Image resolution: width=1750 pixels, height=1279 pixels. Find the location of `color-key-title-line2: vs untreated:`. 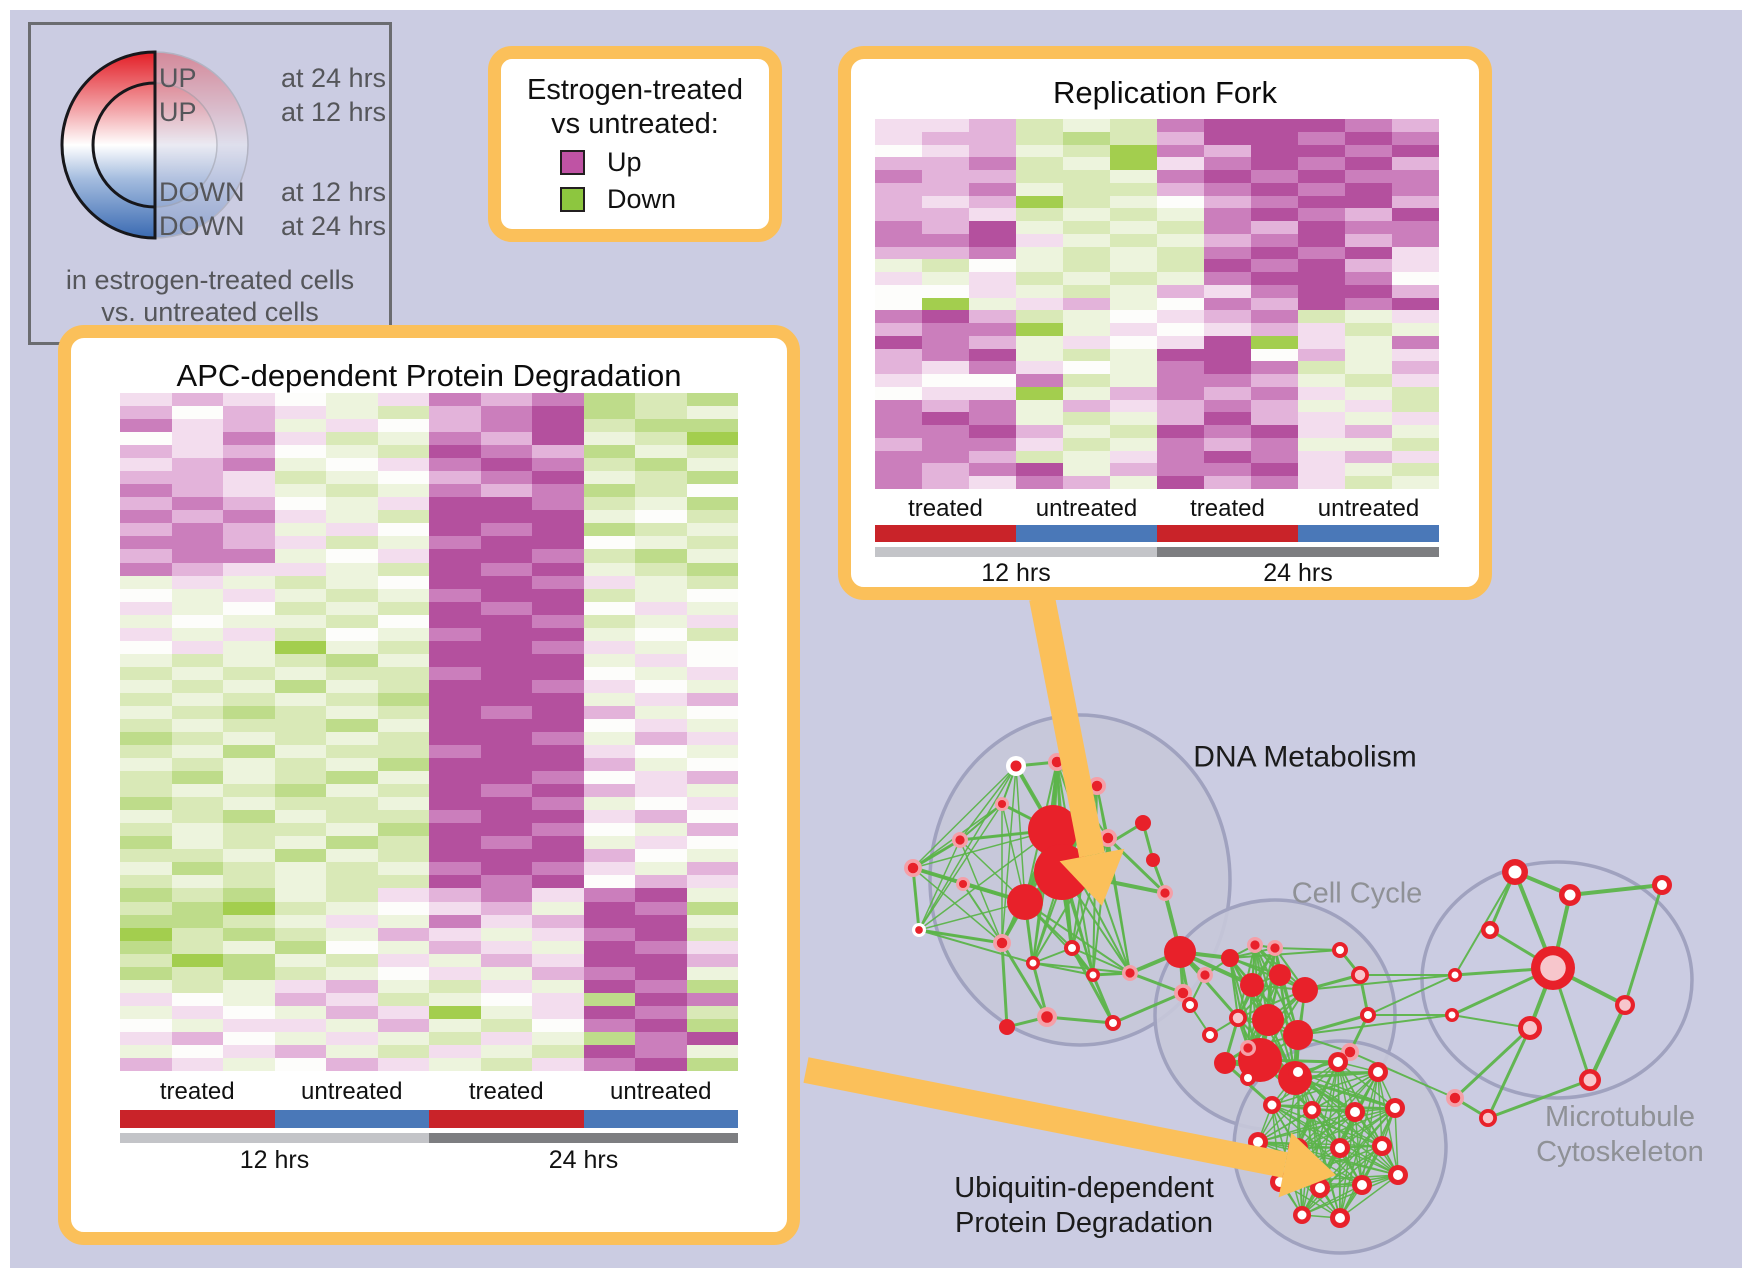

color-key-title-line2: vs untreated: is located at coordinates (635, 124).